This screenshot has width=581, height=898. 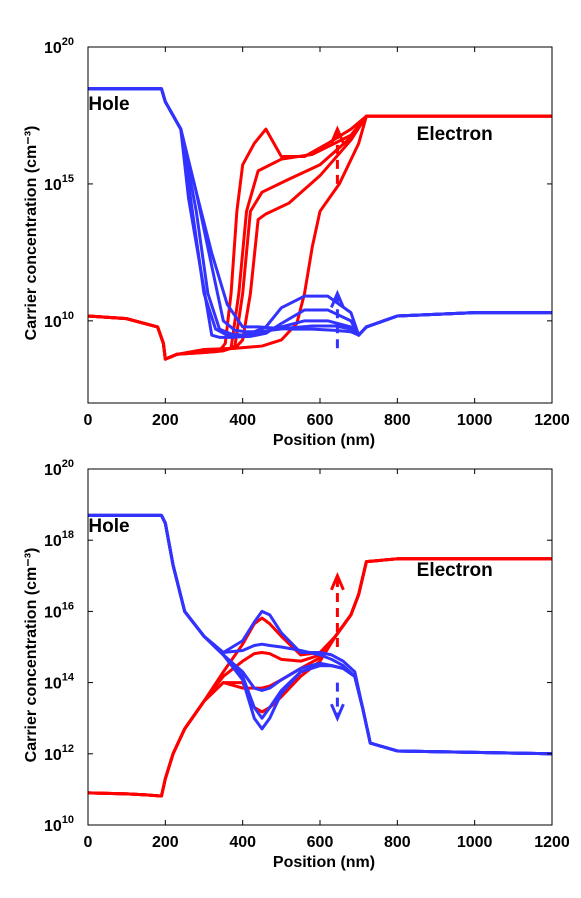 I want to click on y-tick-label: 1012, so click(x=59, y=753).